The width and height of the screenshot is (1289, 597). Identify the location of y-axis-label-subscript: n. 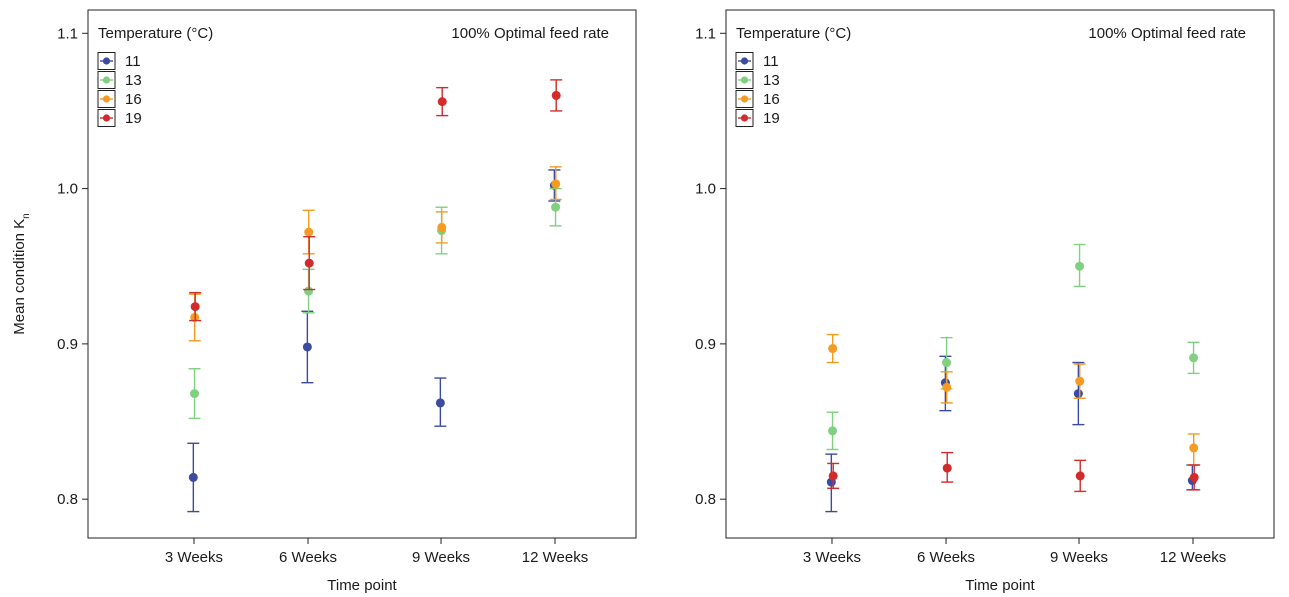
(26, 216).